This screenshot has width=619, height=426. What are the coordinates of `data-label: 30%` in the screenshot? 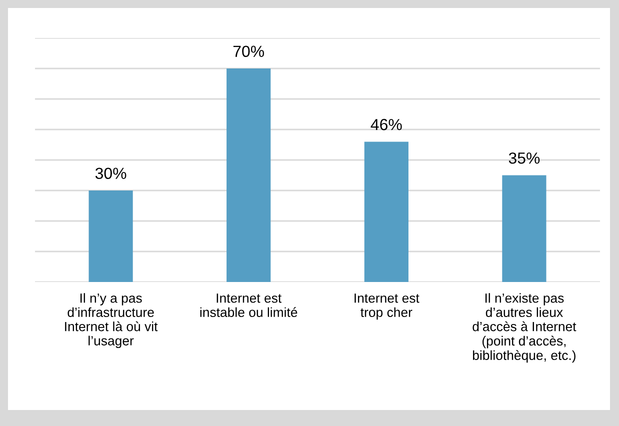 It's located at (110, 174).